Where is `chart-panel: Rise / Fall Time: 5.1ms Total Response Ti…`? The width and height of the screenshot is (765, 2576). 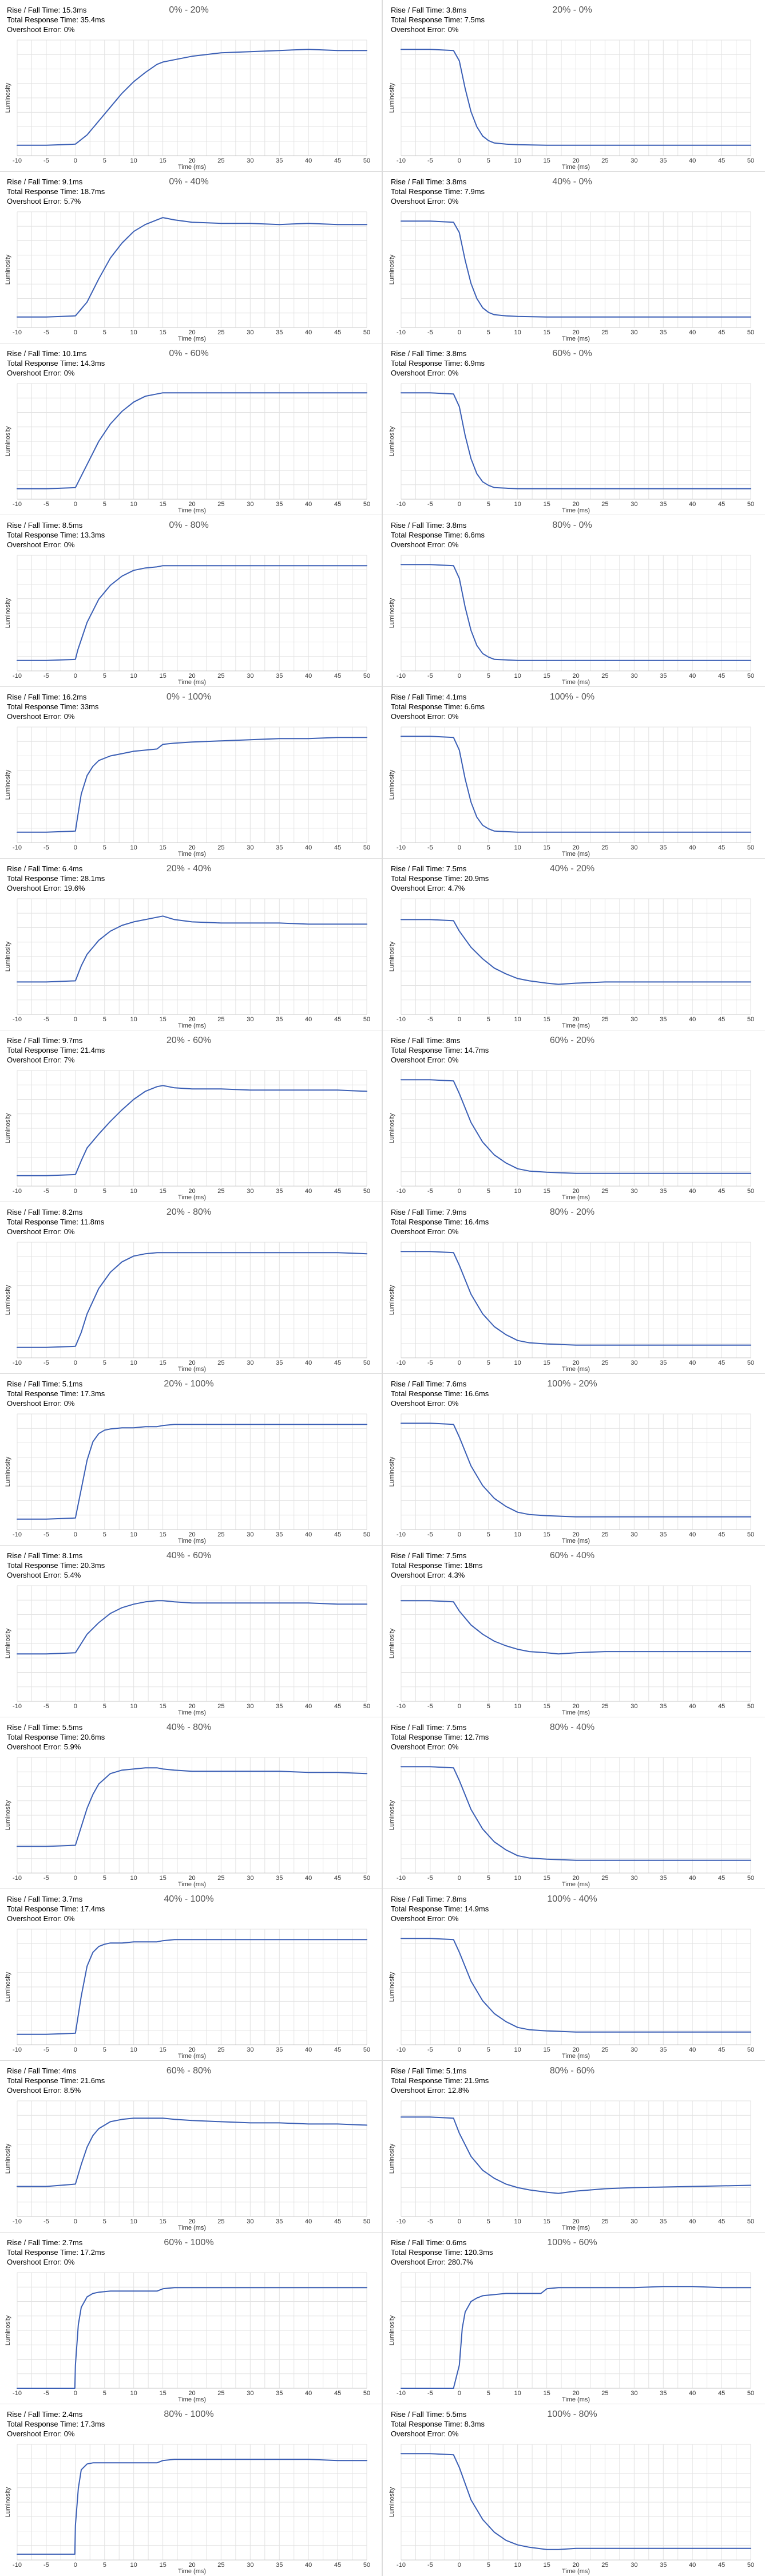
chart-panel: Rise / Fall Time: 5.1ms Total Response Ti… is located at coordinates (190, 1459).